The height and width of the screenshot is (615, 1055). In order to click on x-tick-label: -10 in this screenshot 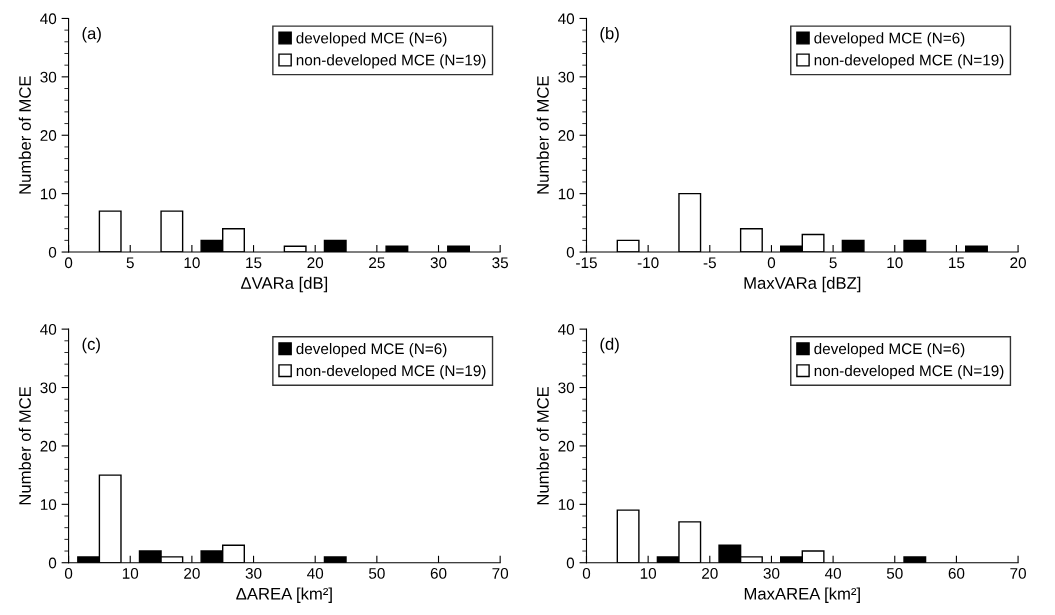, I will do `click(648, 263)`.